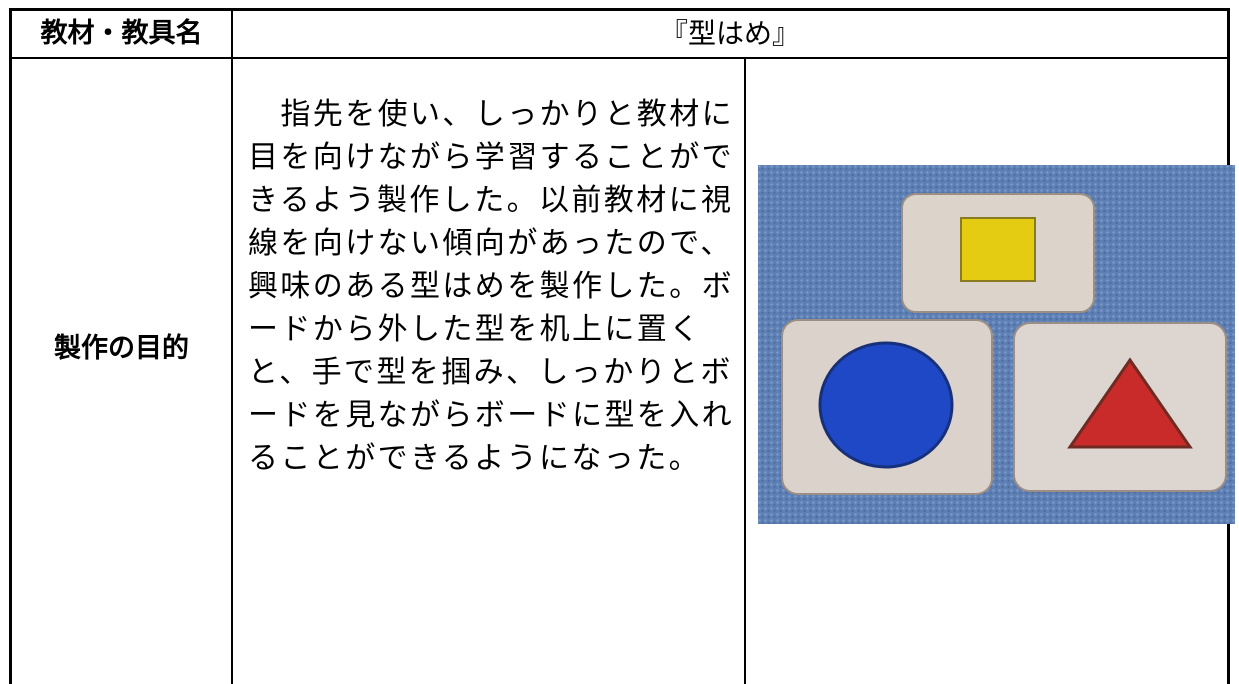  Describe the element at coordinates (10, 346) in the screenshot. I see `border-left` at that location.